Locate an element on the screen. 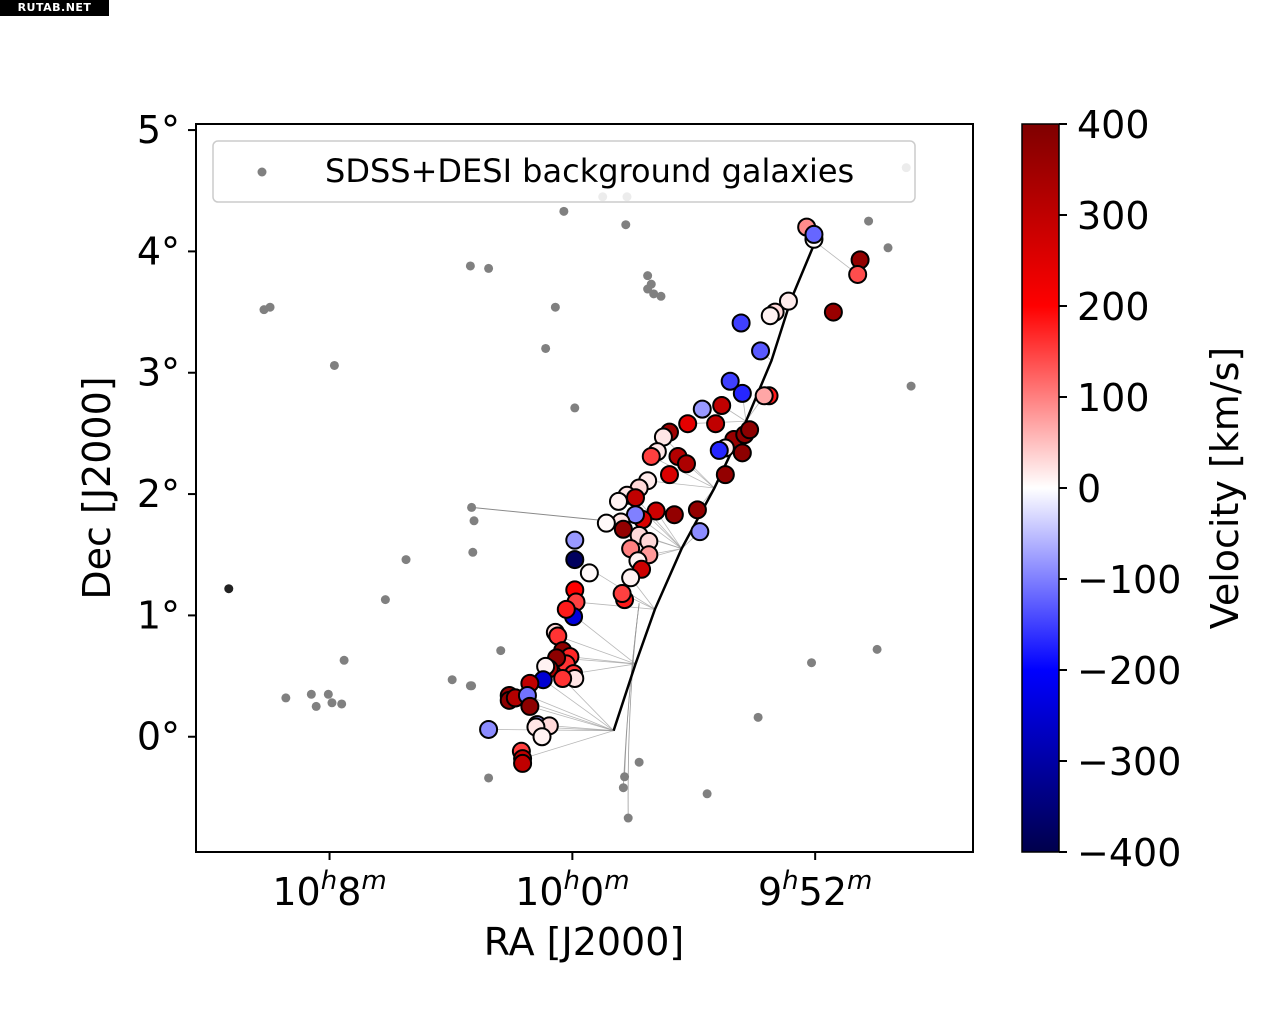 Image resolution: width=1280 pixels, height=1016 pixels. colorbar-tick-label: 400 is located at coordinates (1113, 125).